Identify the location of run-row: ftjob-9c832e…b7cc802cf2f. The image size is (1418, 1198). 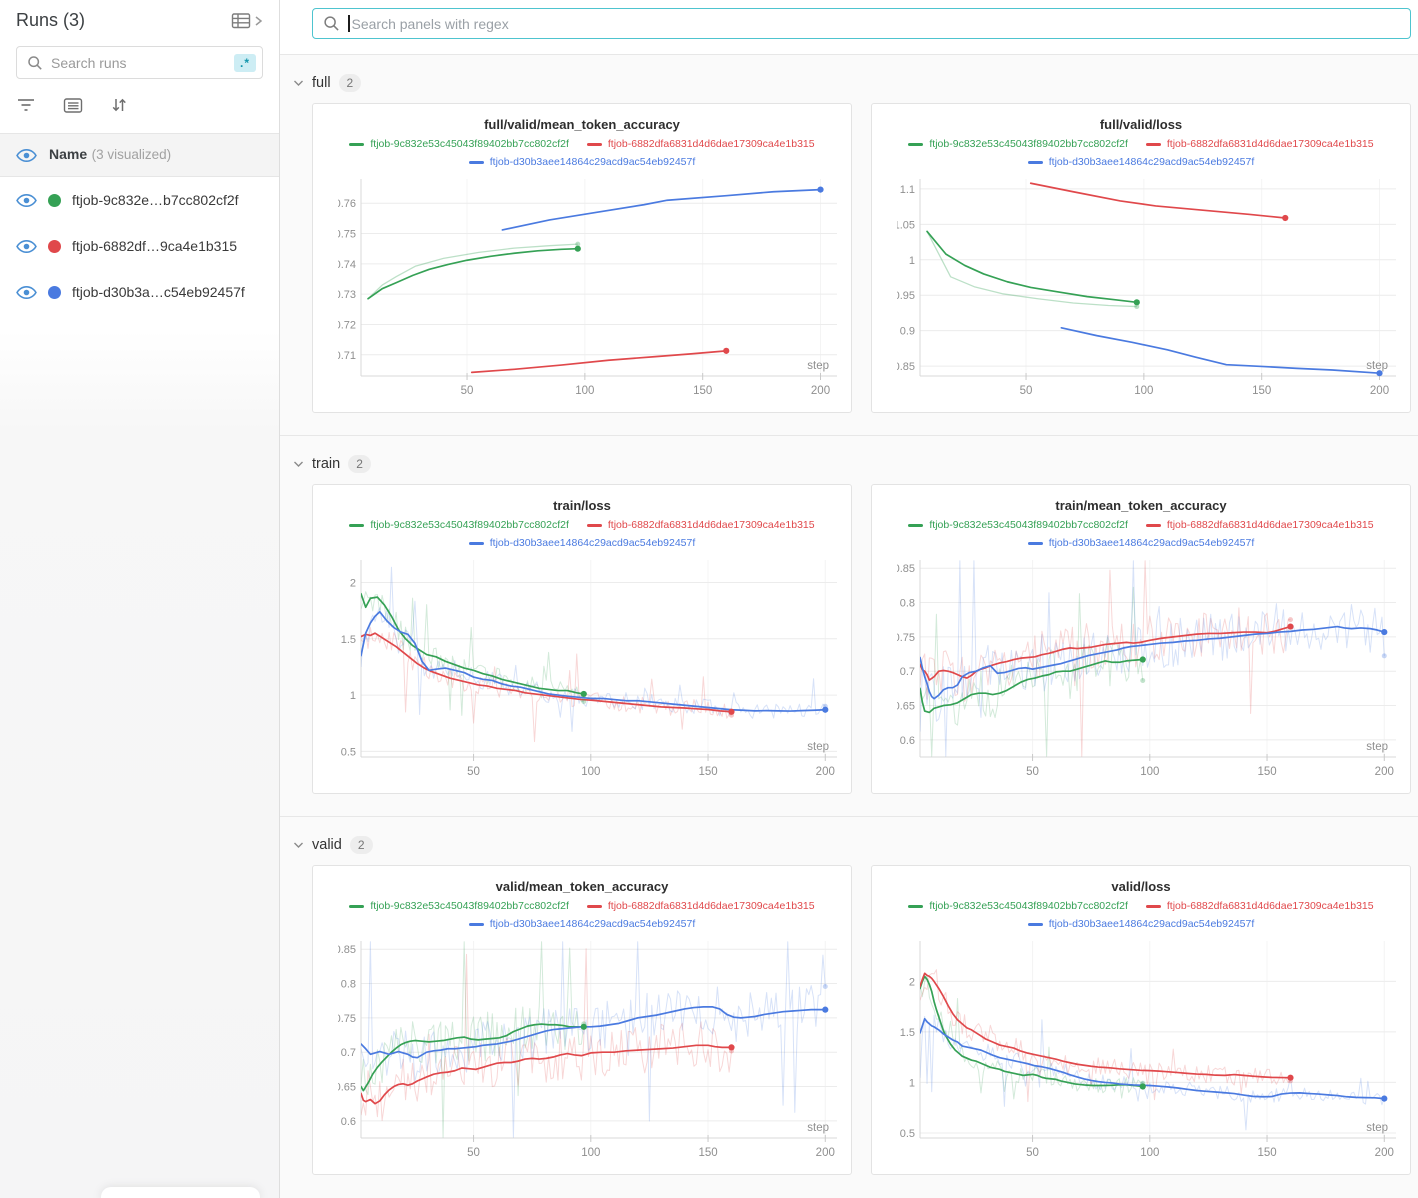
(139, 200).